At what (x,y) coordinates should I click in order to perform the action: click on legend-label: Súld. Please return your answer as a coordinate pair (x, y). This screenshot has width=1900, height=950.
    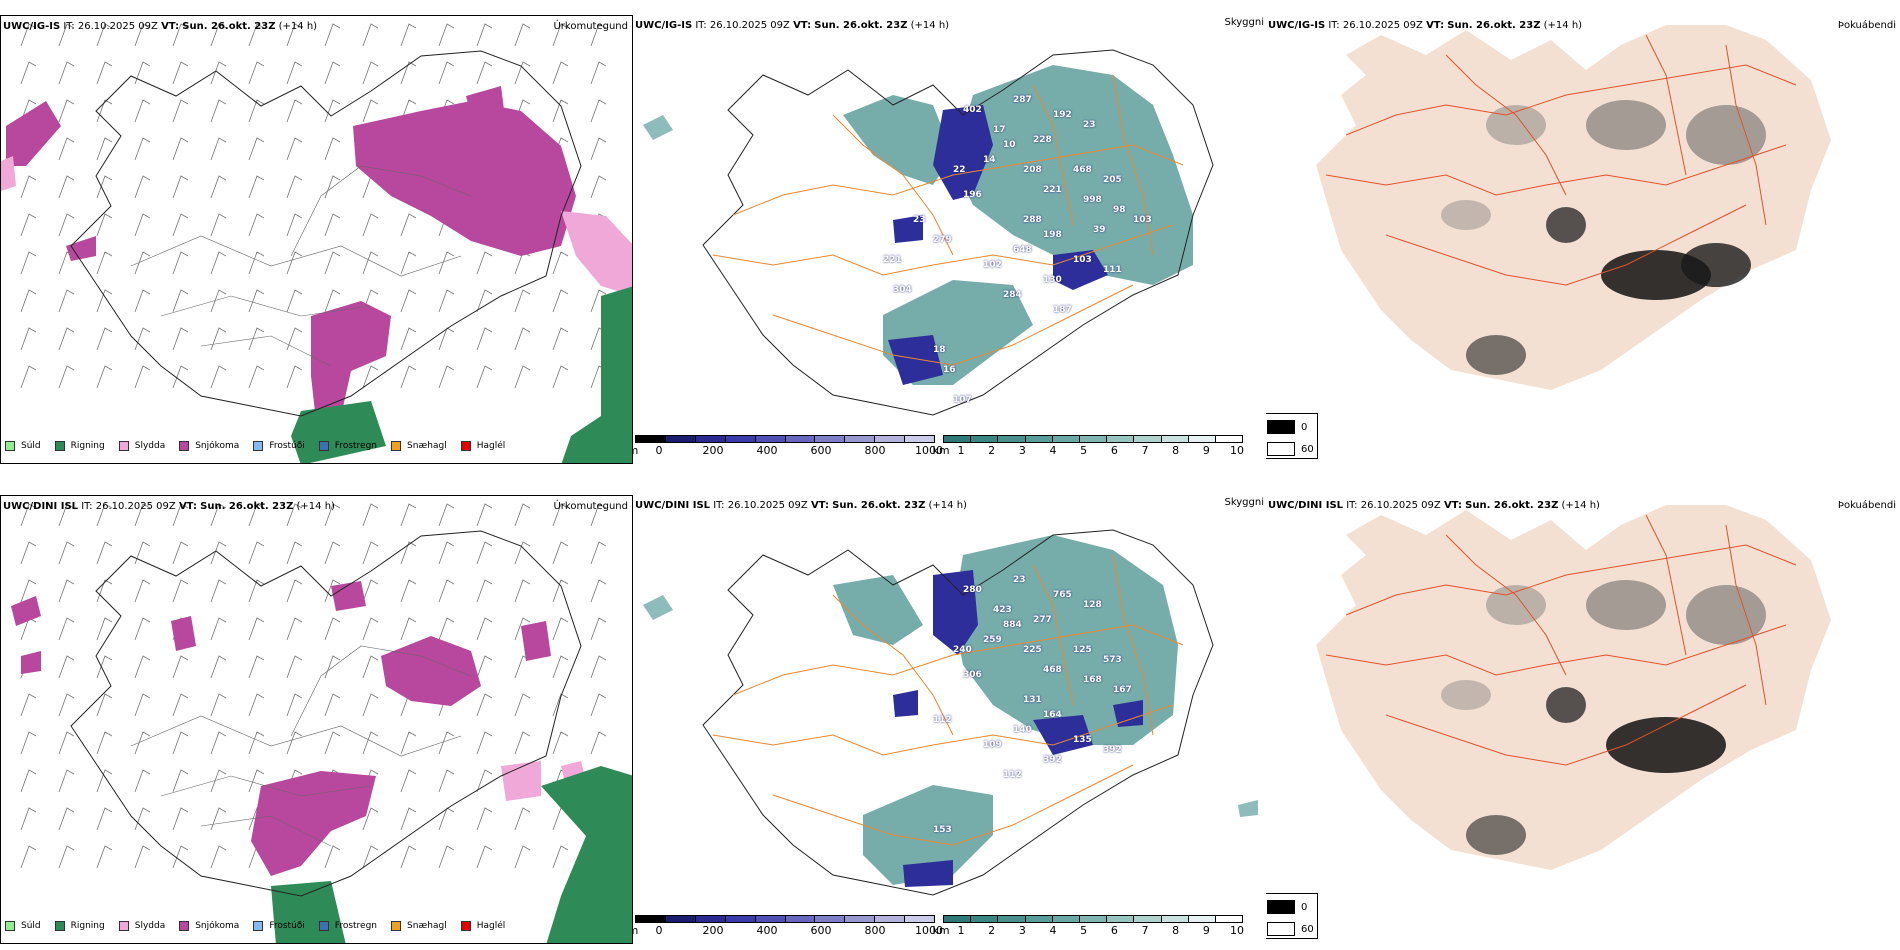
    Looking at the image, I should click on (31, 926).